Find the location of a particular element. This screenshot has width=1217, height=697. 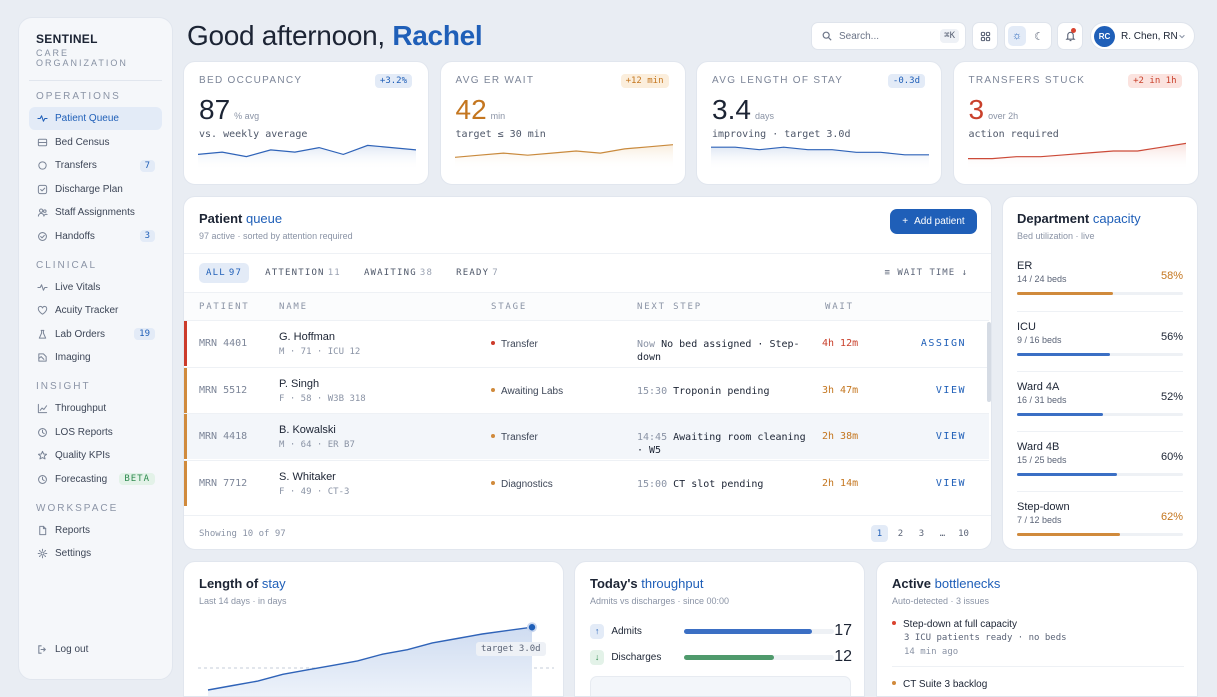

sidebar-item-acuity-tracker: Acuity Tracker is located at coordinates (95, 310).